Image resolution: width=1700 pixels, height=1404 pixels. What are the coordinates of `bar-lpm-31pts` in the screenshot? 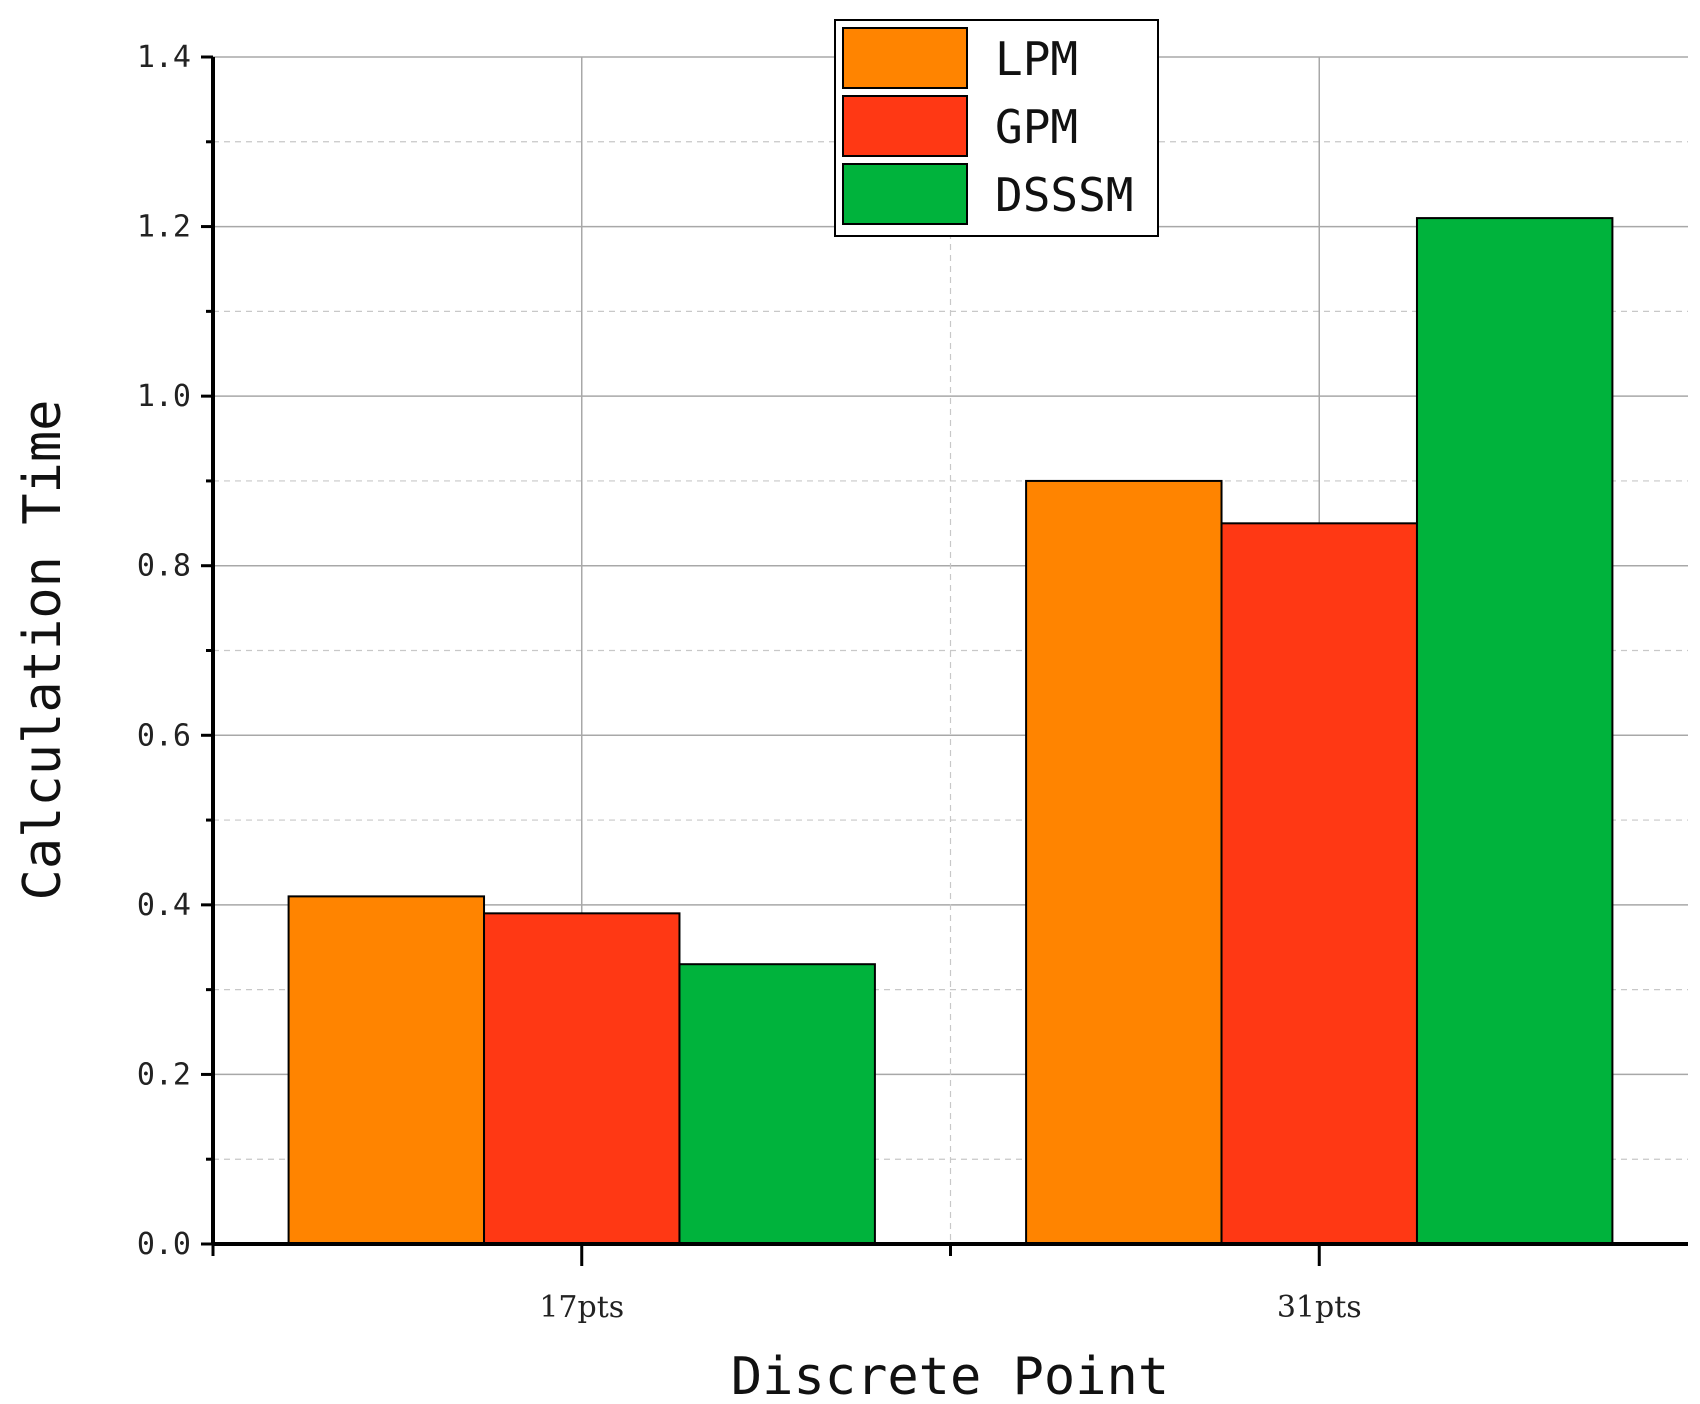 It's located at (1124, 862).